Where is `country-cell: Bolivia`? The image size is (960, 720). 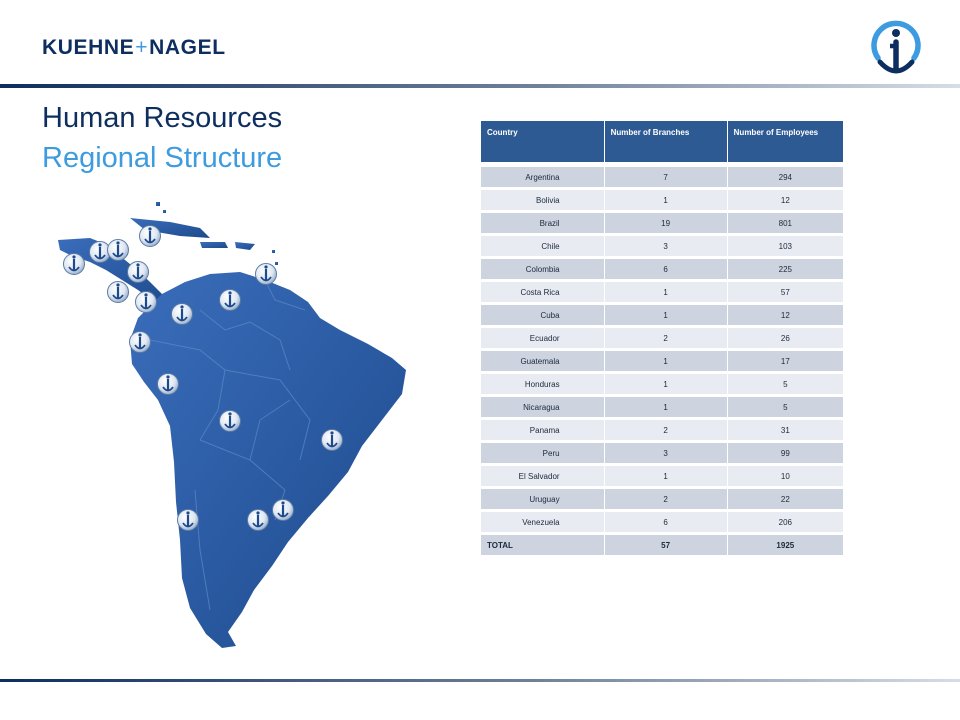 country-cell: Bolivia is located at coordinates (543, 200).